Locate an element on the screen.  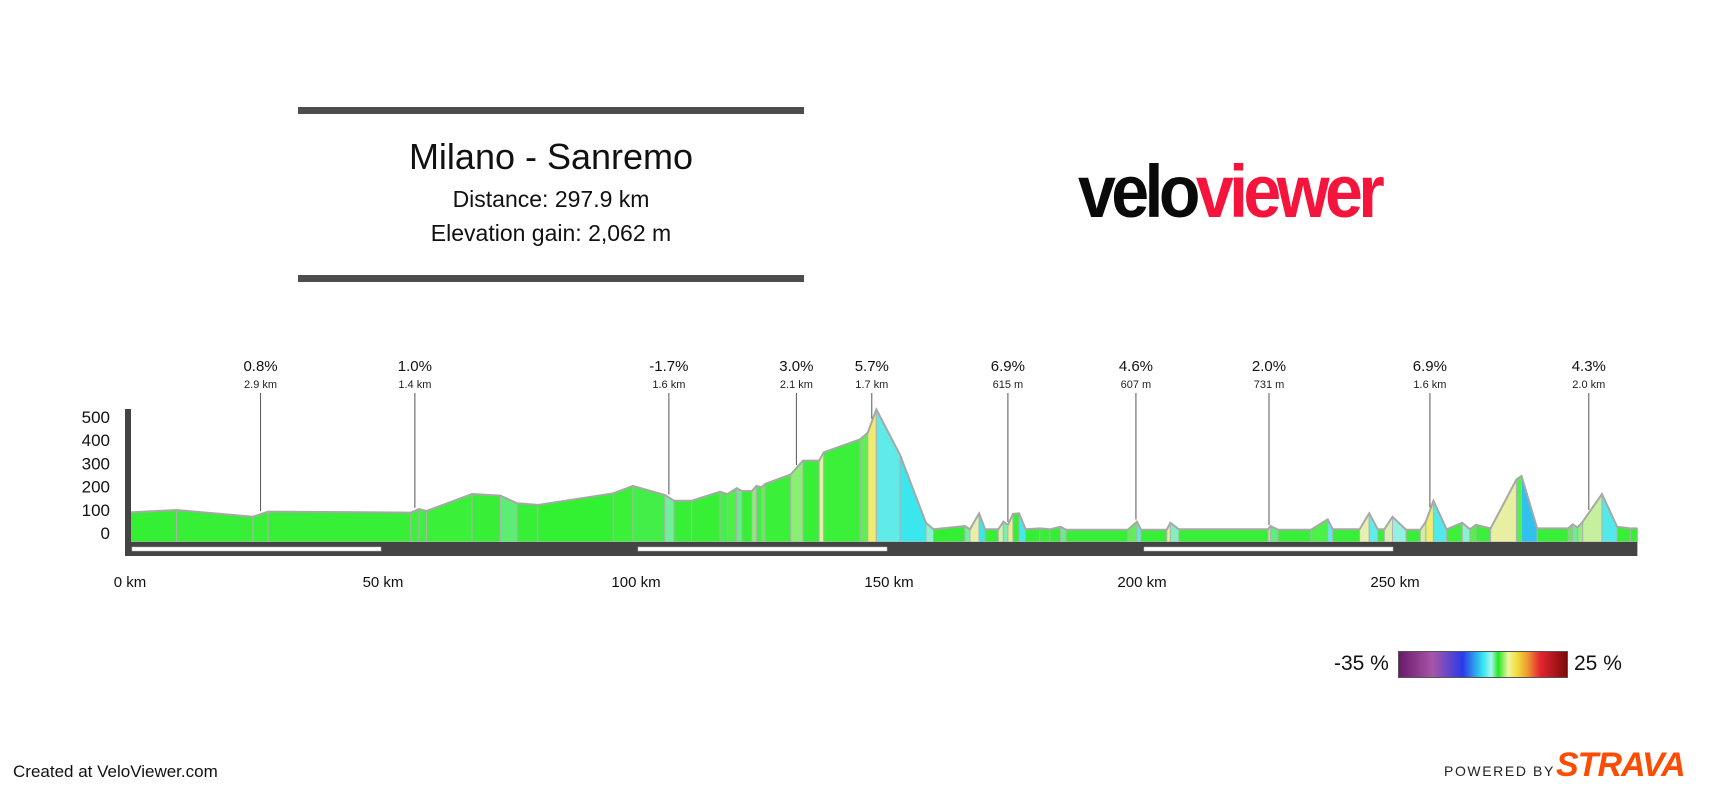
climb-length-label: 607 m is located at coordinates (1136, 385).